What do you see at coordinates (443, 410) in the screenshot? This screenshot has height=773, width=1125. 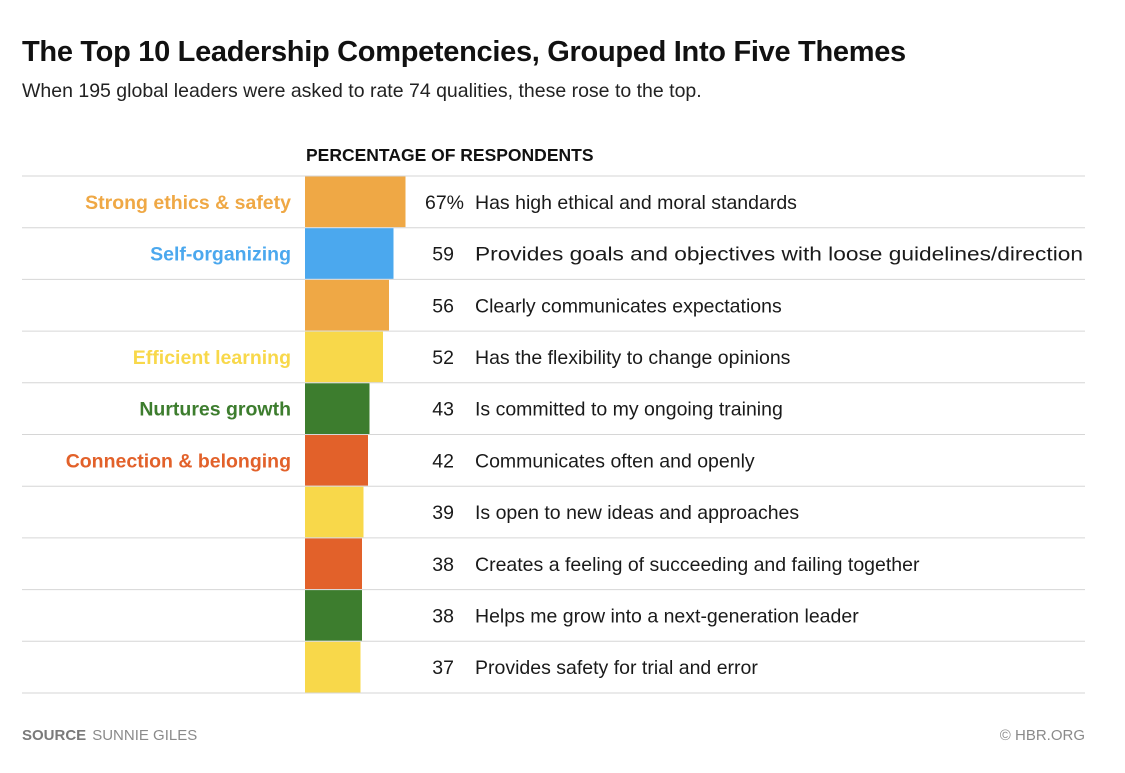 I see `value-label-5: 43` at bounding box center [443, 410].